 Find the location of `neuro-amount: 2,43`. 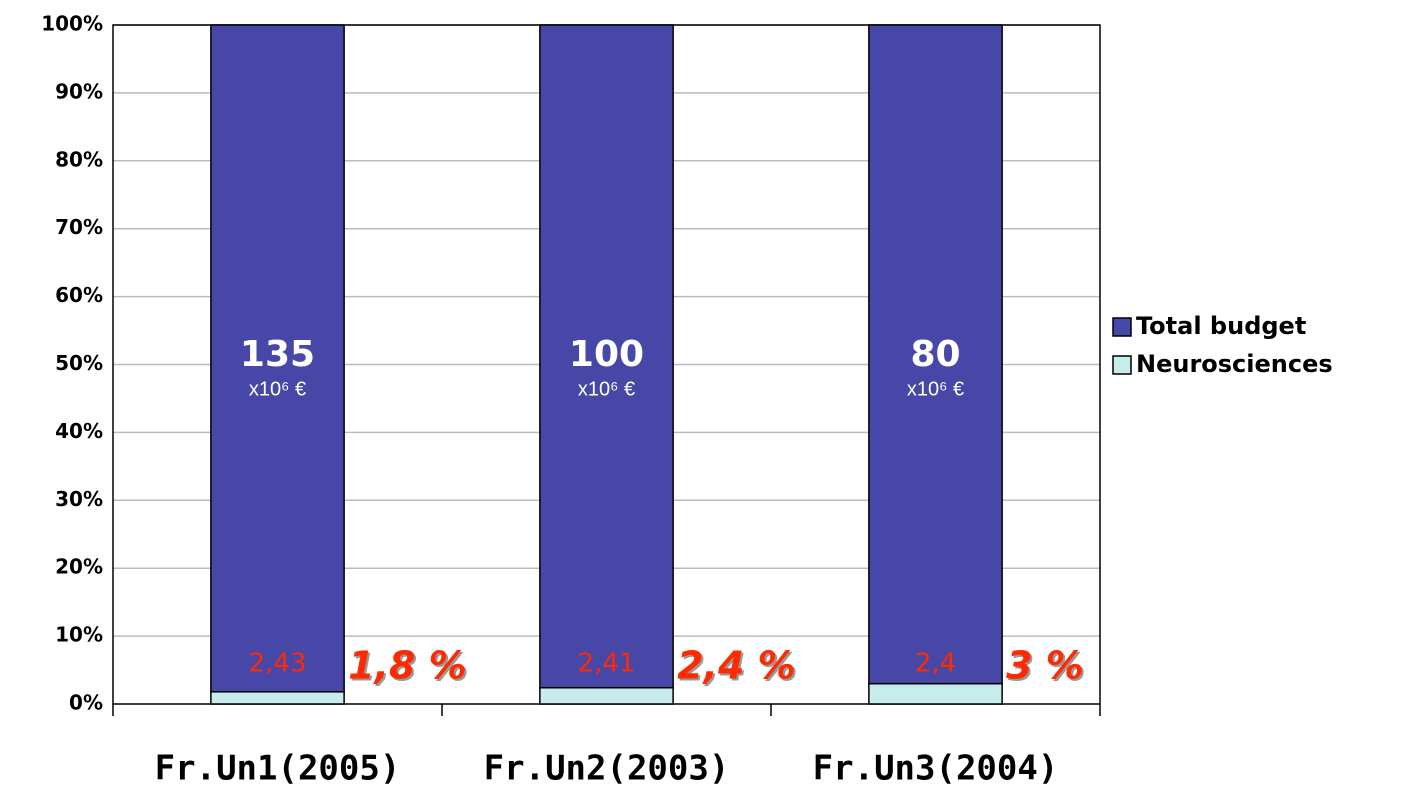

neuro-amount: 2,43 is located at coordinates (278, 664).